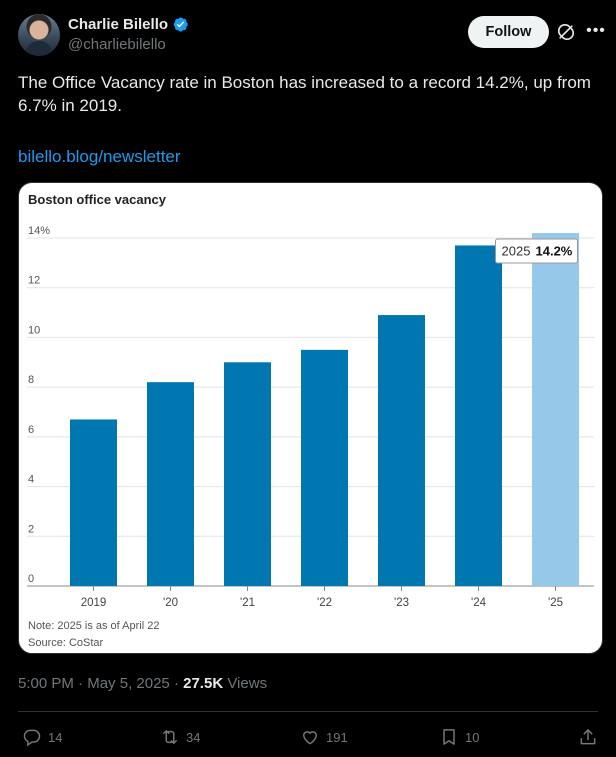 The height and width of the screenshot is (757, 616). Describe the element at coordinates (508, 32) in the screenshot. I see `follow-button: Follow` at that location.